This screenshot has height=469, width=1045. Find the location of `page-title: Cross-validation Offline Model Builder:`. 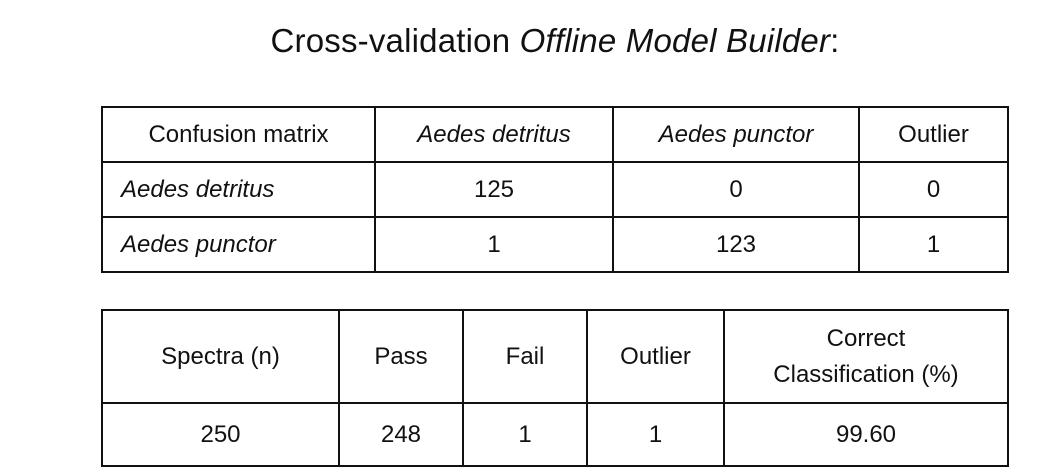

page-title: Cross-validation Offline Model Builder: is located at coordinates (522, 41).